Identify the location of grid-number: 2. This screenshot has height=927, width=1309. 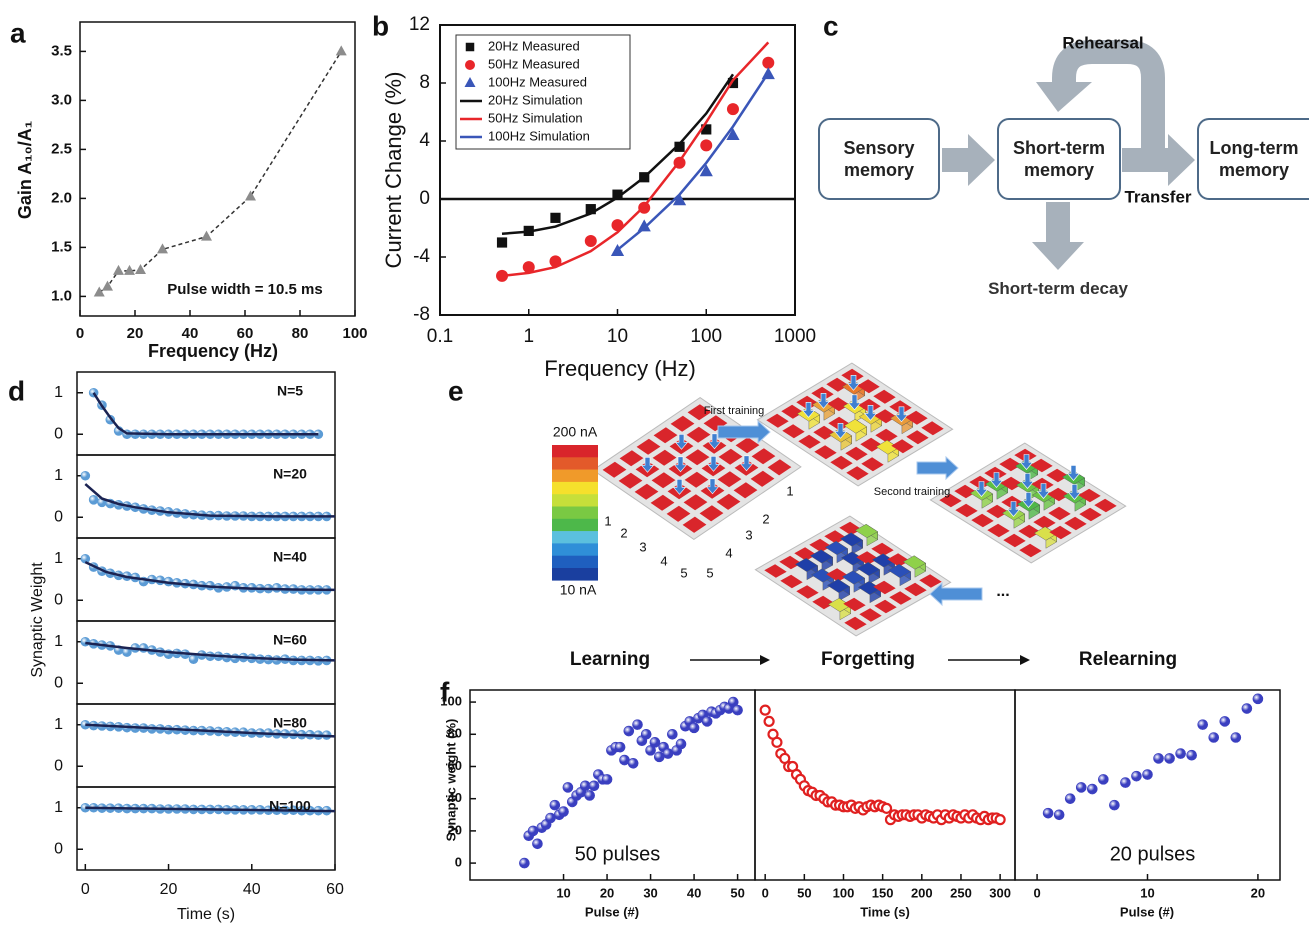
(623, 532).